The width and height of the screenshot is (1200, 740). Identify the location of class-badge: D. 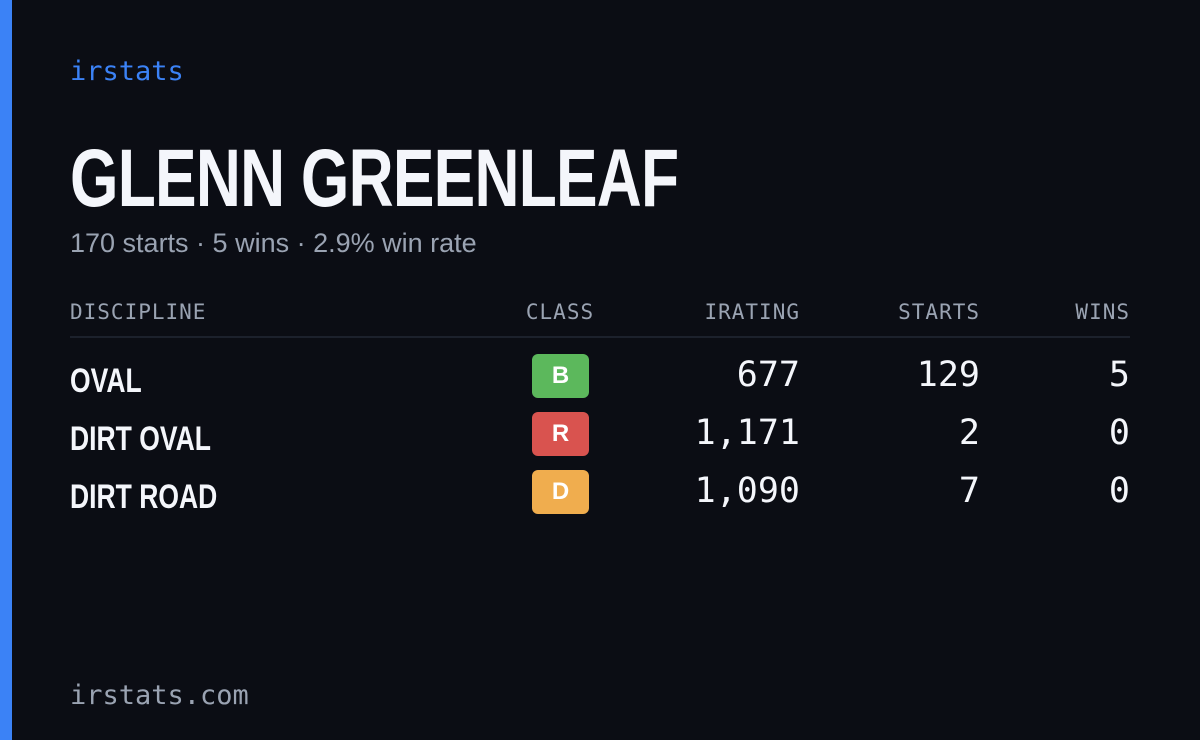
(560, 492).